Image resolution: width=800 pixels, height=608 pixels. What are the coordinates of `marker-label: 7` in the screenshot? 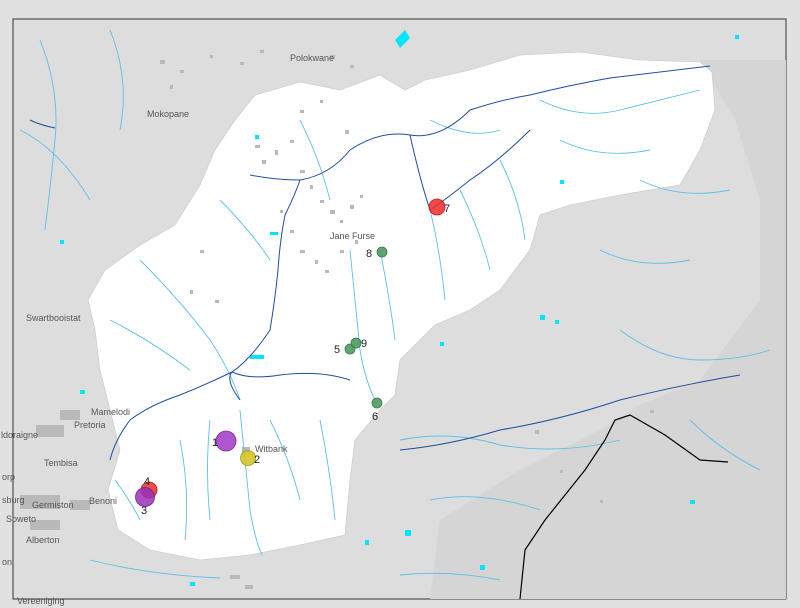 It's located at (447, 209).